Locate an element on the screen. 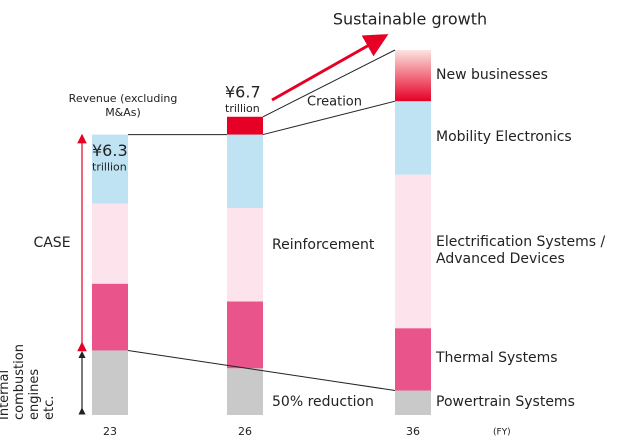 The width and height of the screenshot is (620, 438). legend-label: Thermal Systems is located at coordinates (497, 358).